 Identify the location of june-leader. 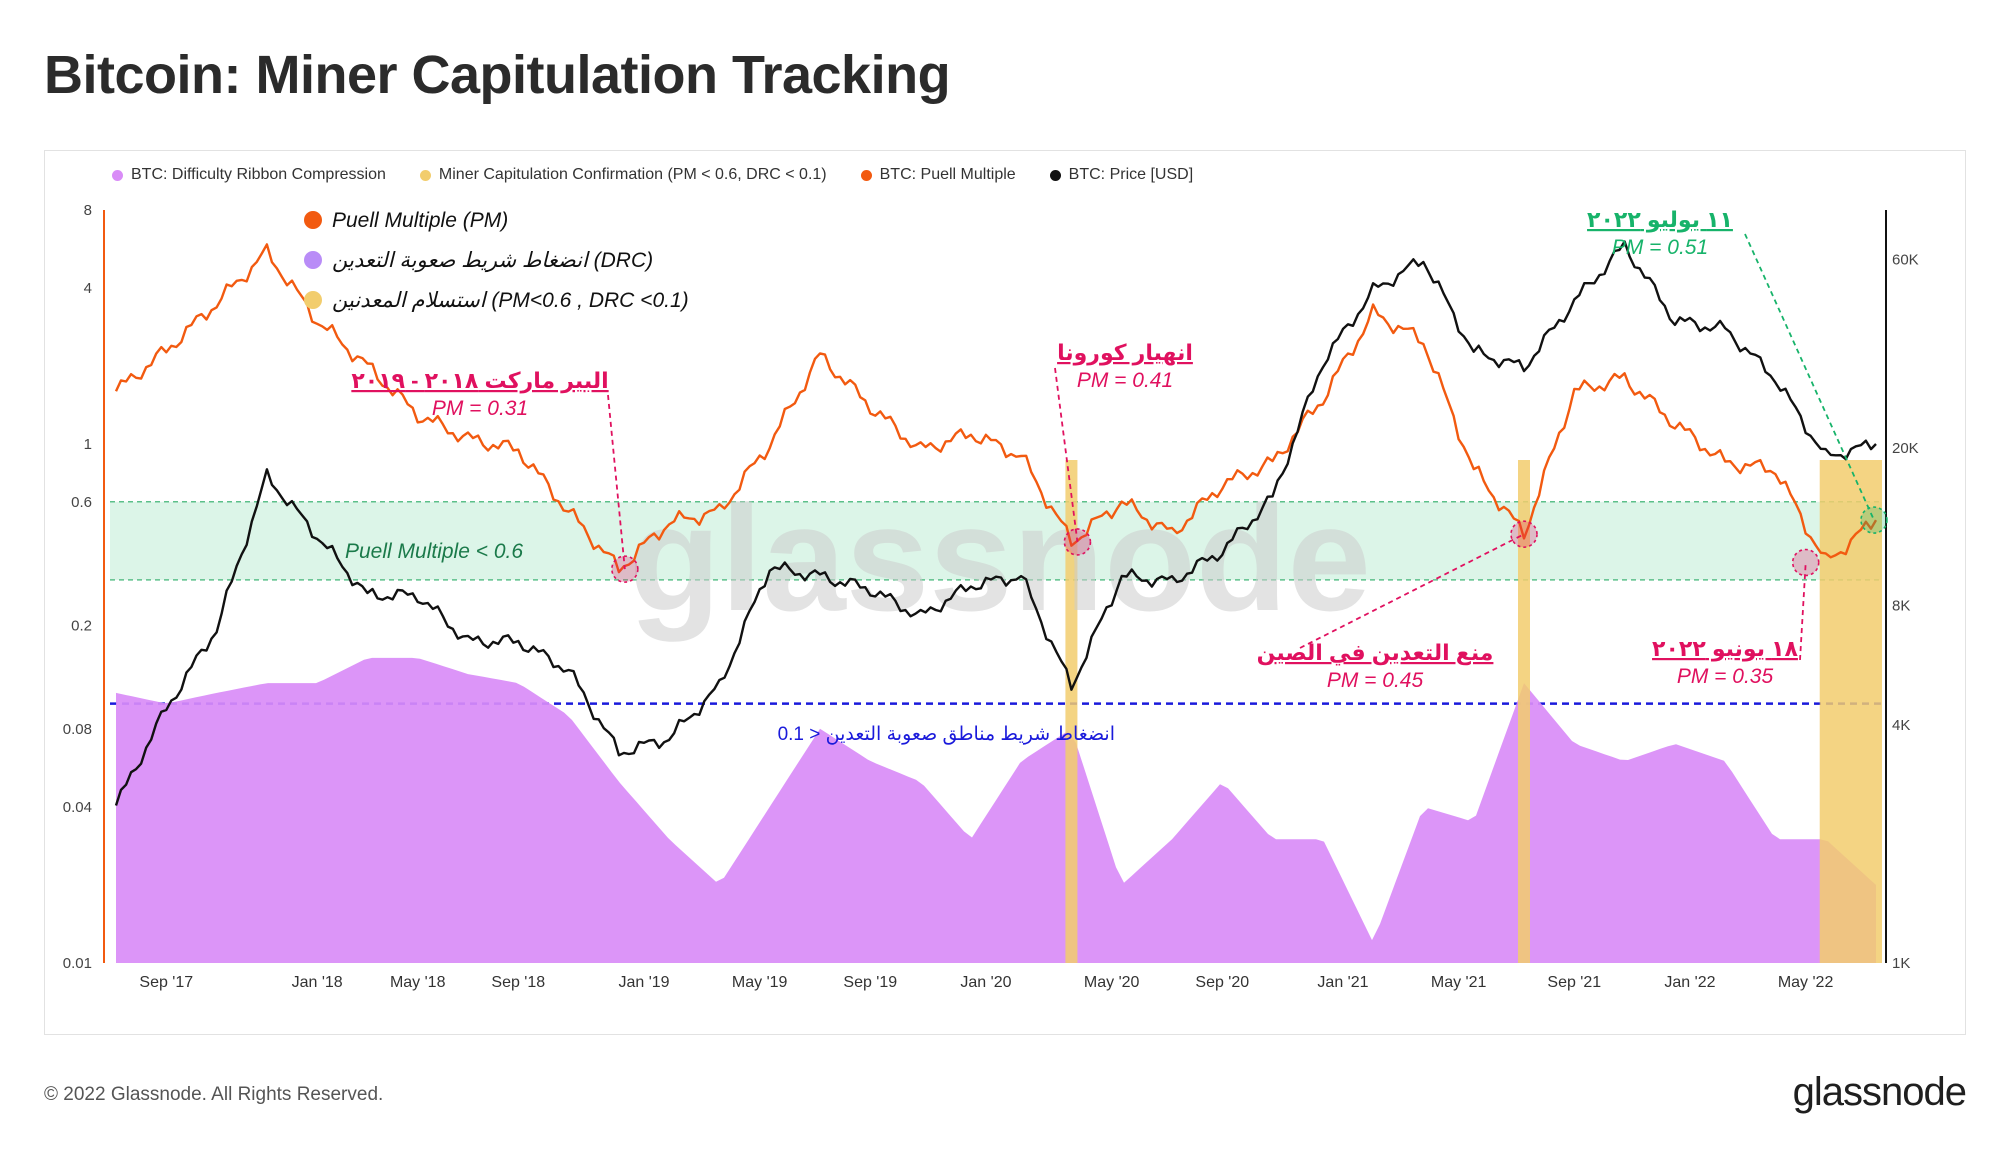
(1803, 611).